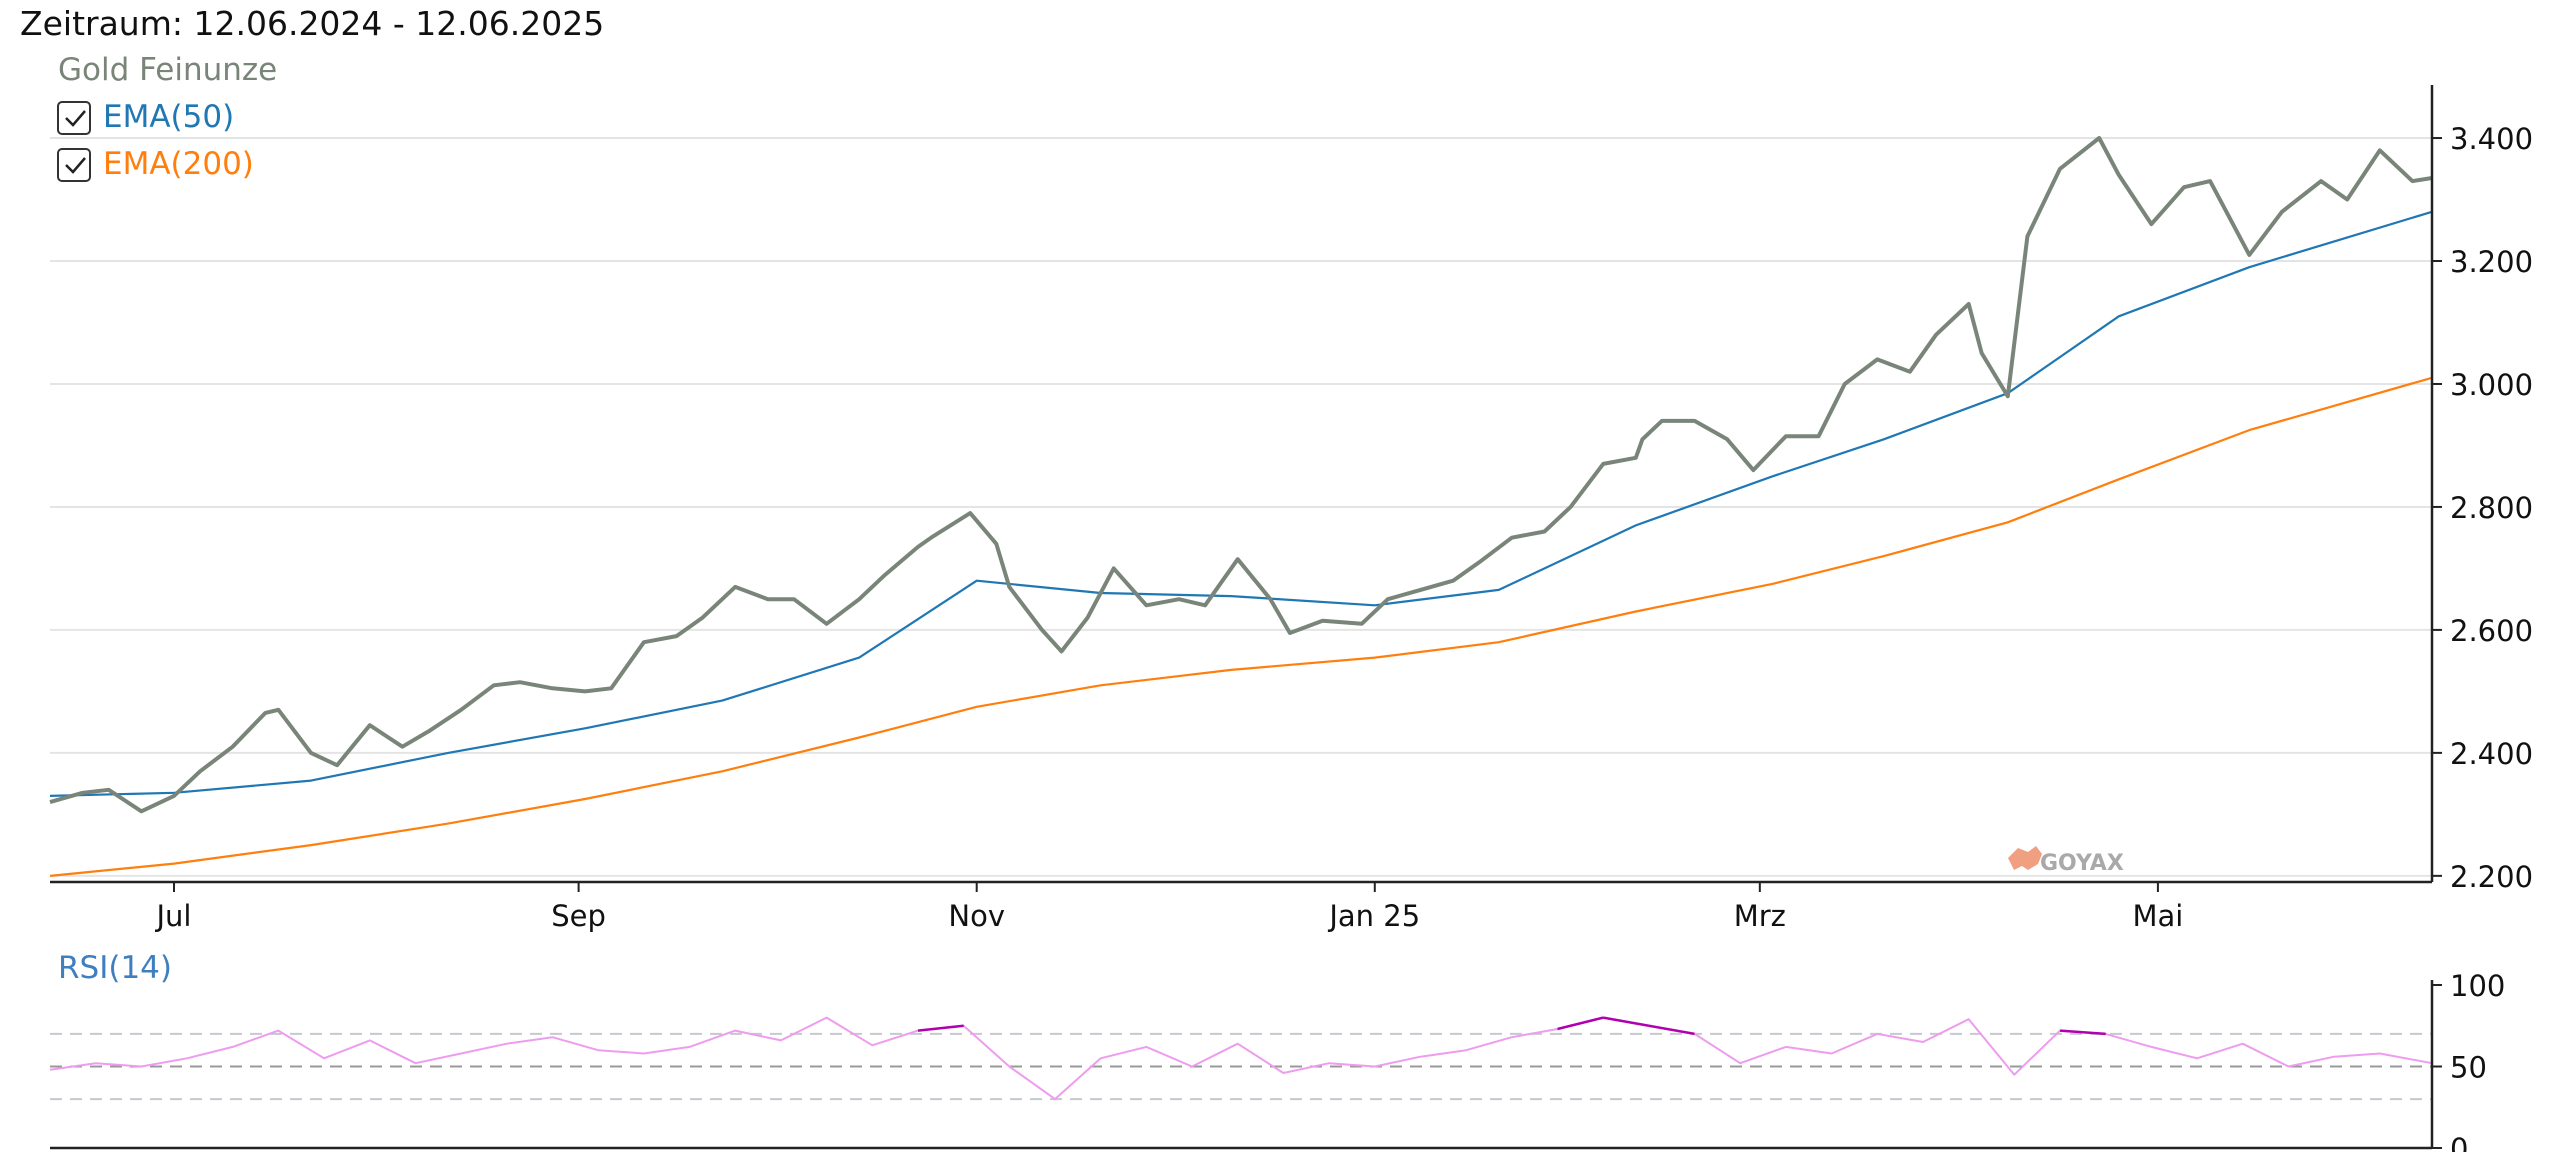  I want to click on rsi-line, so click(1241, 1058).